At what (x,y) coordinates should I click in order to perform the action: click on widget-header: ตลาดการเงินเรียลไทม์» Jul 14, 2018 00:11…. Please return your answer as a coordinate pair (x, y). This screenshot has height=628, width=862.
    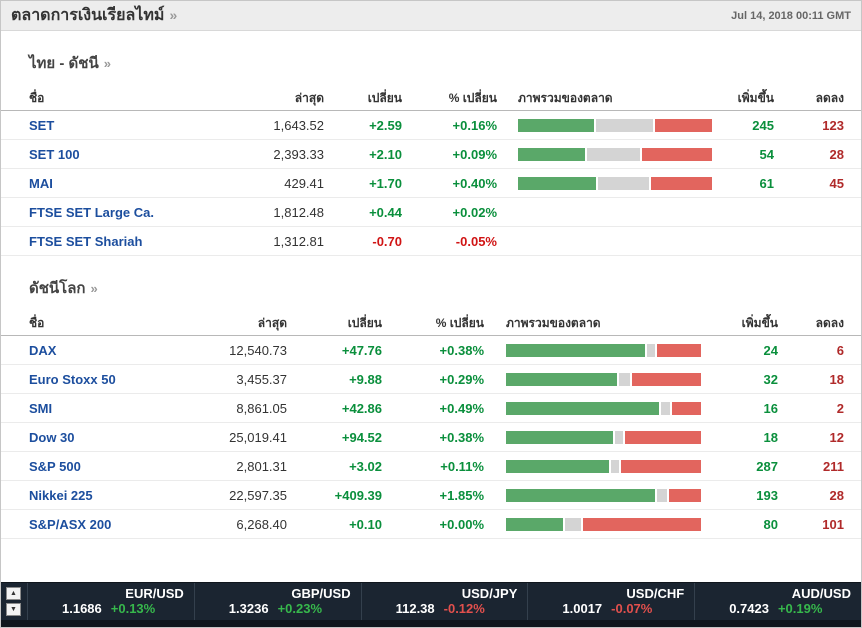
    Looking at the image, I should click on (431, 16).